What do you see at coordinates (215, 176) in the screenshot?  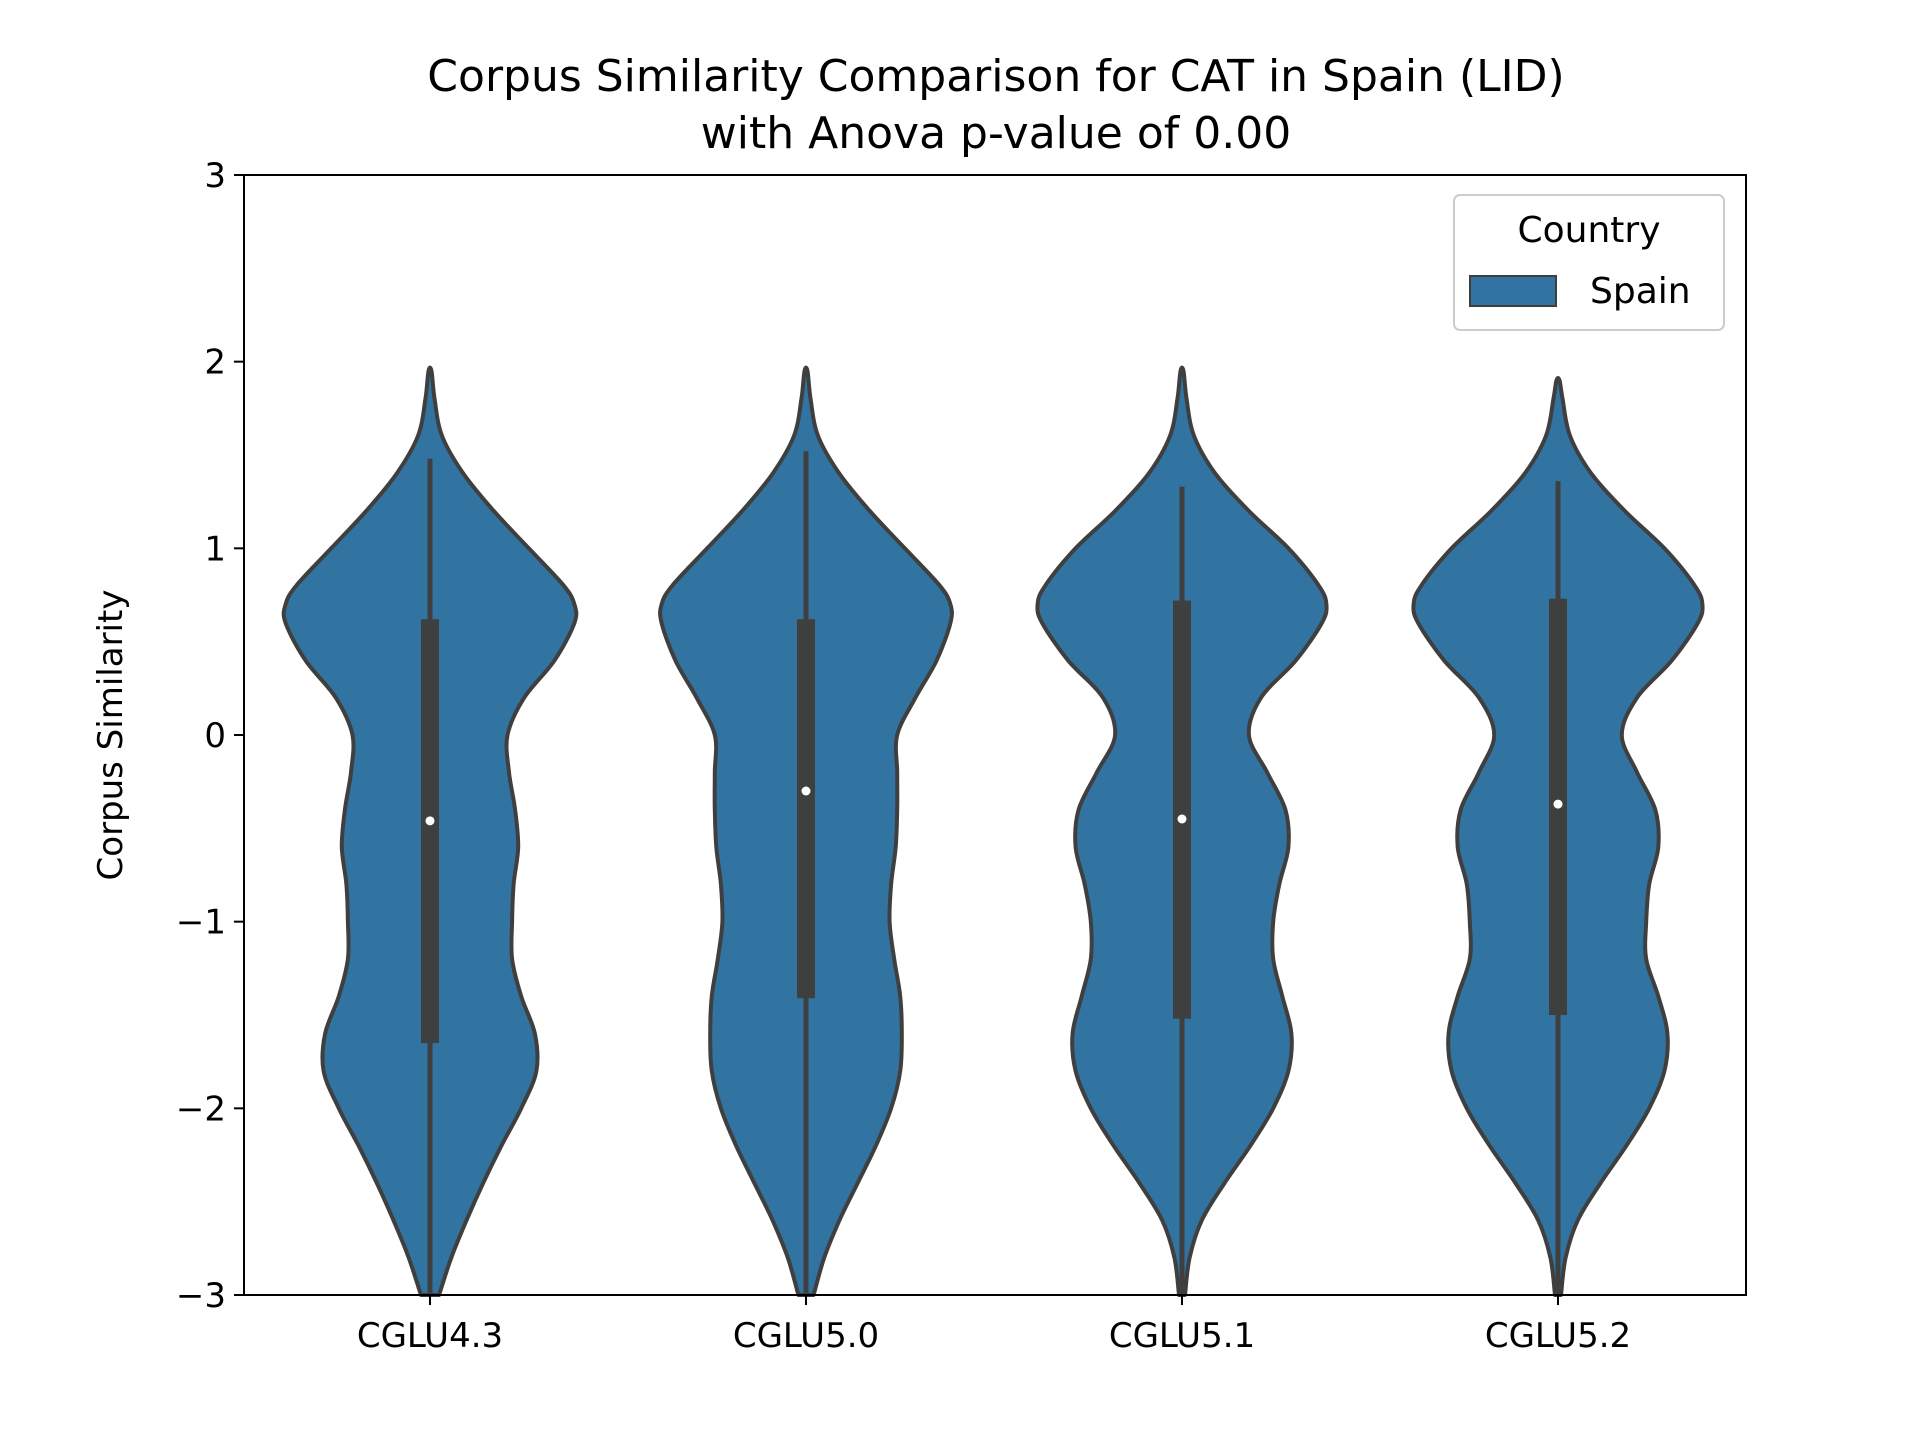 I see `y-tick-label: 3` at bounding box center [215, 176].